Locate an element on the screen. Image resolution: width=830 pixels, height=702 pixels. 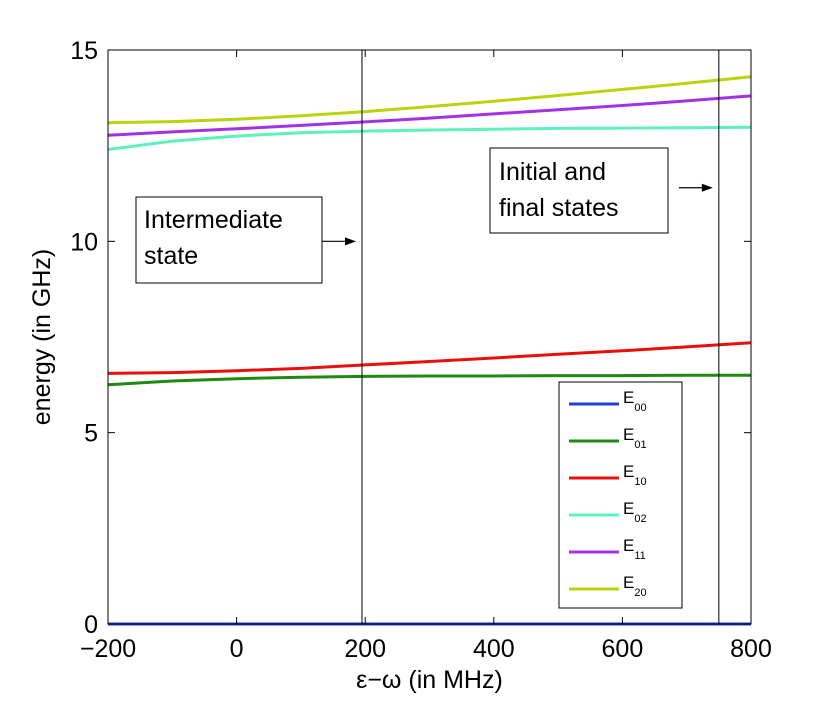
annotation-text: Initial and is located at coordinates (552, 172).